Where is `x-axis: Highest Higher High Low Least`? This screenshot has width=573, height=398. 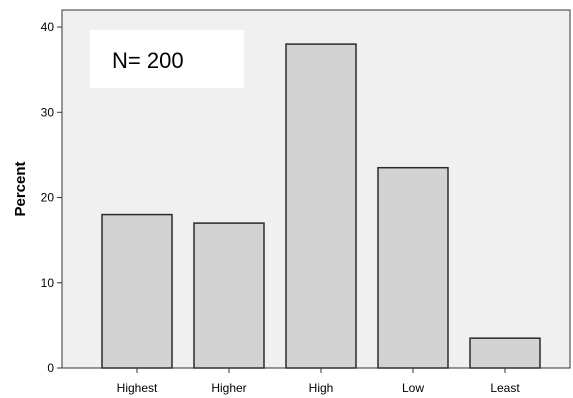 x-axis: Highest Higher High Low Least is located at coordinates (316, 381).